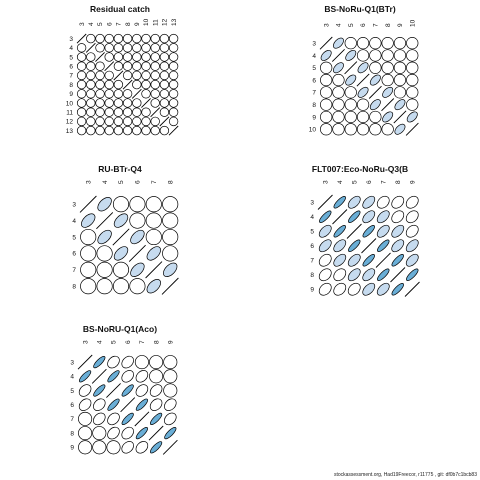 This screenshot has width=480, height=480. What do you see at coordinates (114, 342) in the screenshot?
I see `col-tick-label: 5` at bounding box center [114, 342].